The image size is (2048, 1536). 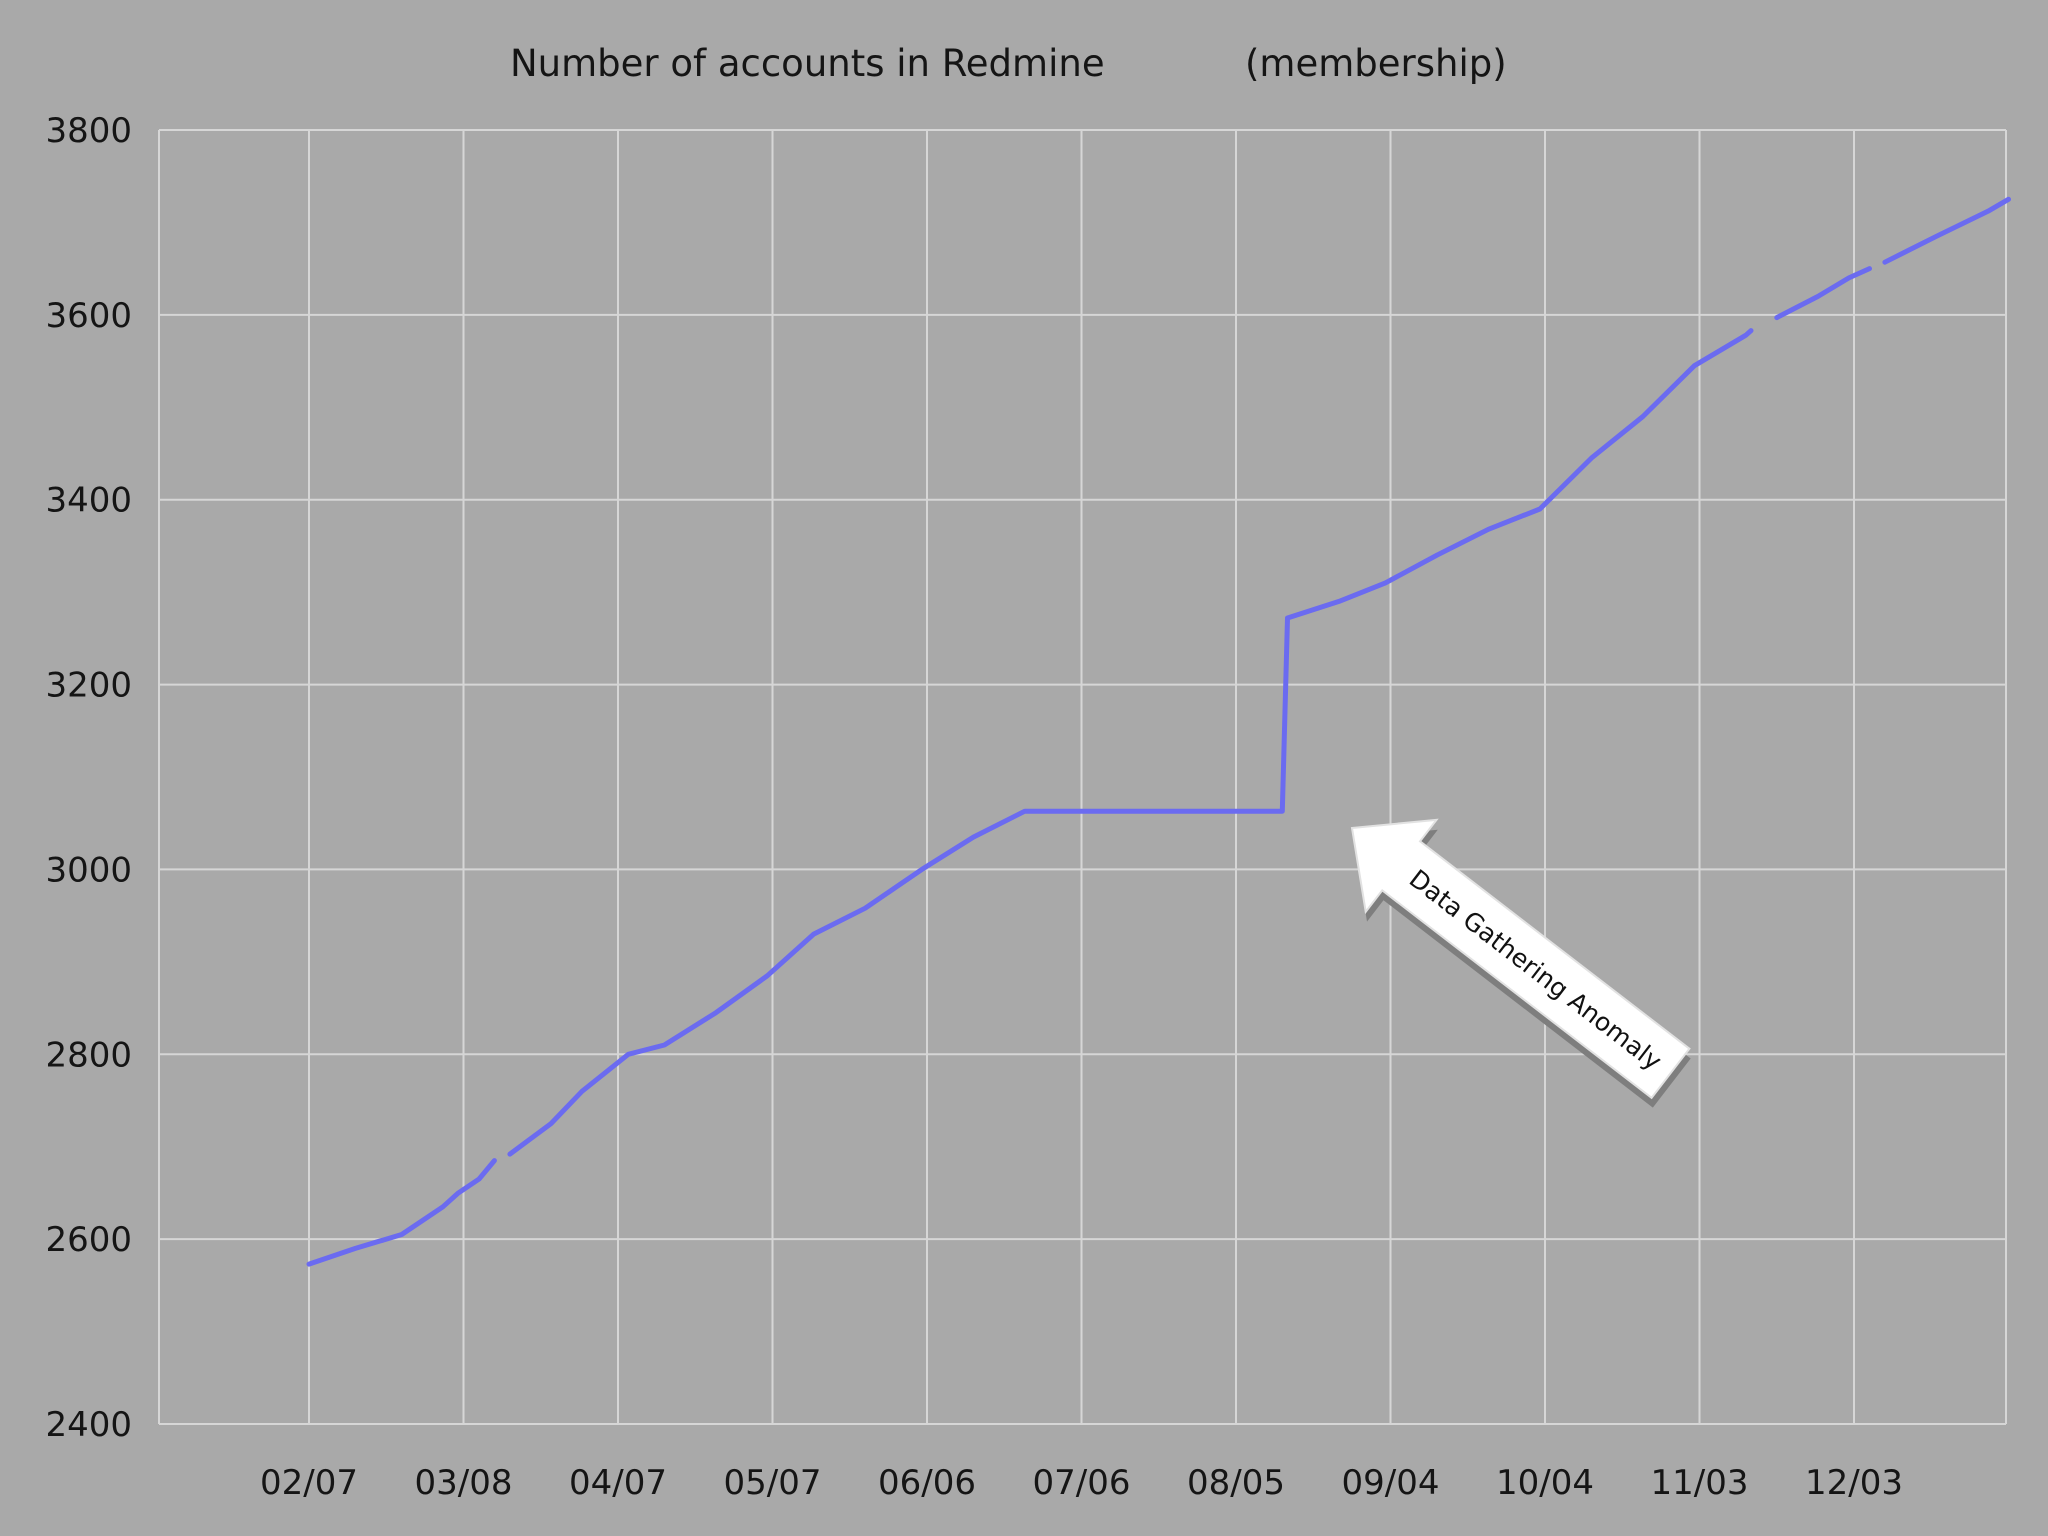 I want to click on x-tick-label: 12/03, so click(x=1854, y=1483).